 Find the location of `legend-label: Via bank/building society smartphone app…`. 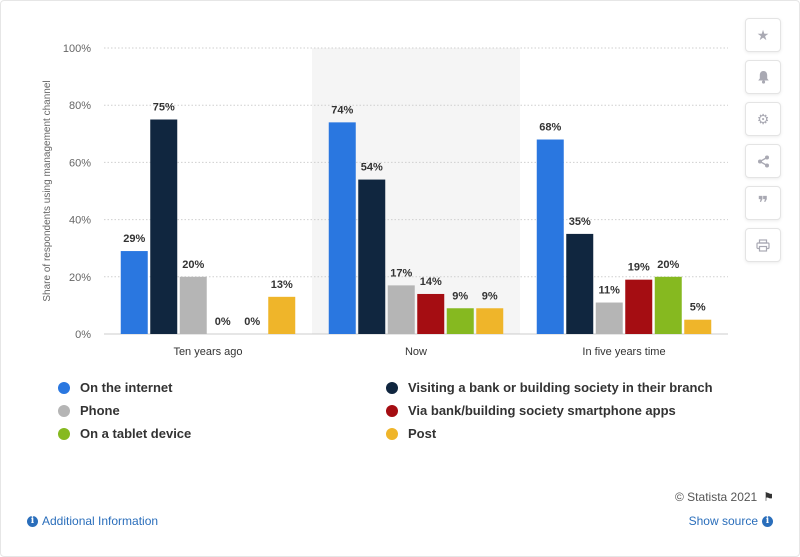

legend-label: Via bank/building society smartphone app… is located at coordinates (542, 410).